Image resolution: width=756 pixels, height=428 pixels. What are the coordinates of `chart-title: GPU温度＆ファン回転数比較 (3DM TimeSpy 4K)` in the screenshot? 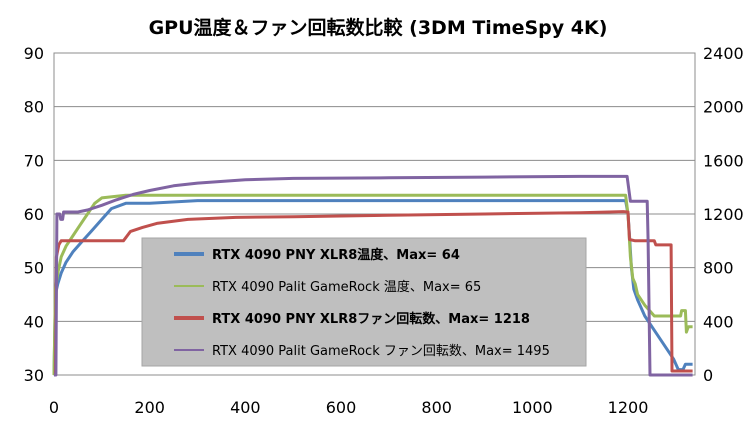 It's located at (378, 27).